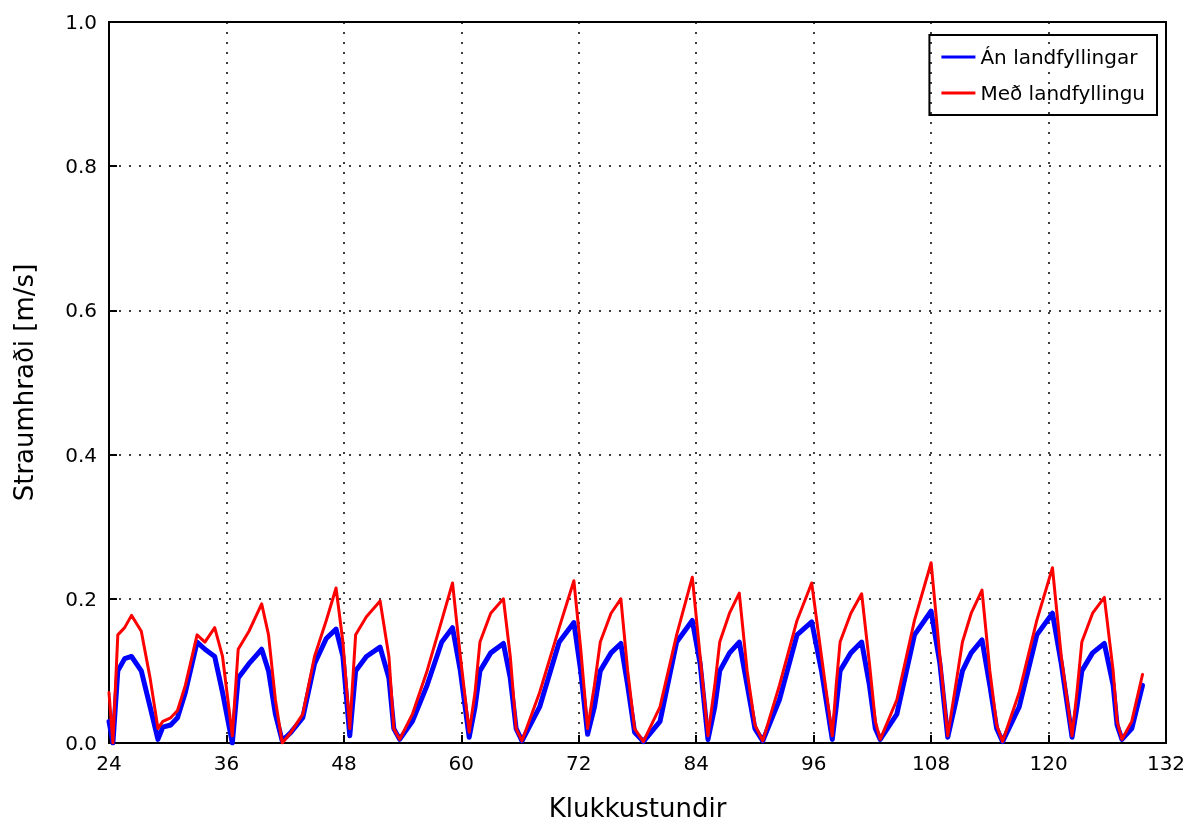 The height and width of the screenshot is (831, 1196). Describe the element at coordinates (344, 763) in the screenshot. I see `x-tick-label: 48` at that location.